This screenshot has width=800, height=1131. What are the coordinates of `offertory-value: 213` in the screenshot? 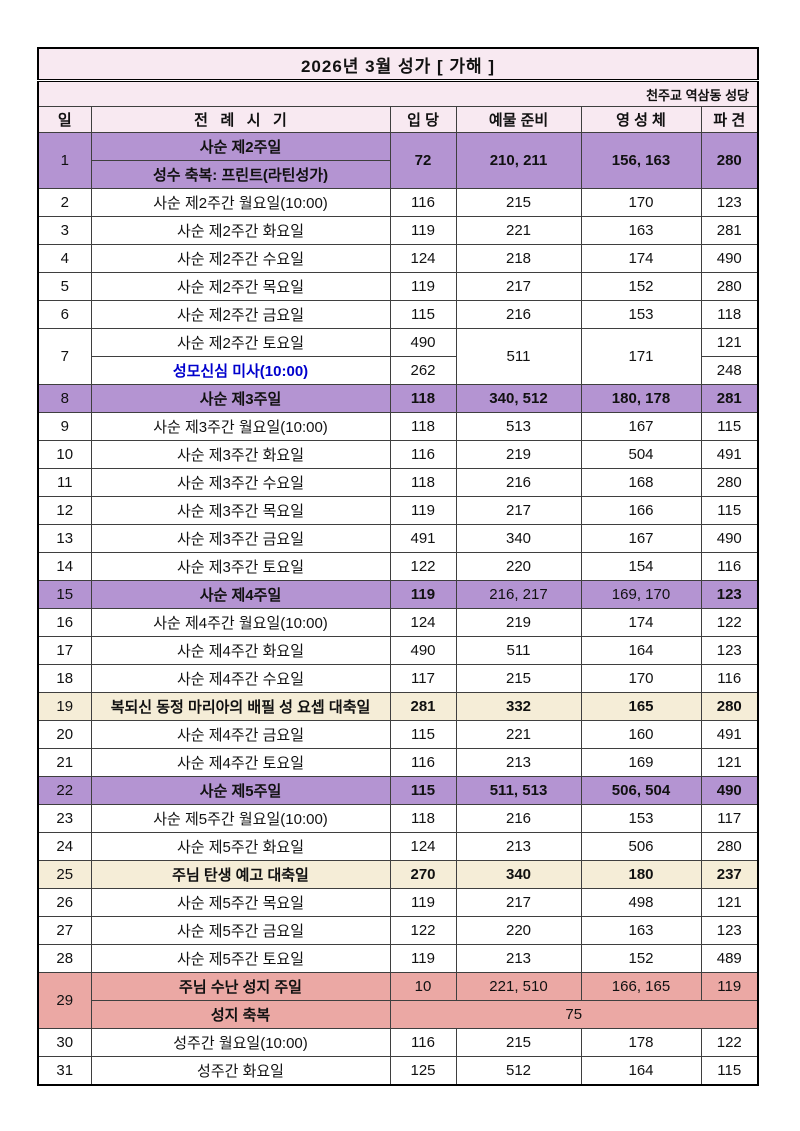 It's located at (518, 958).